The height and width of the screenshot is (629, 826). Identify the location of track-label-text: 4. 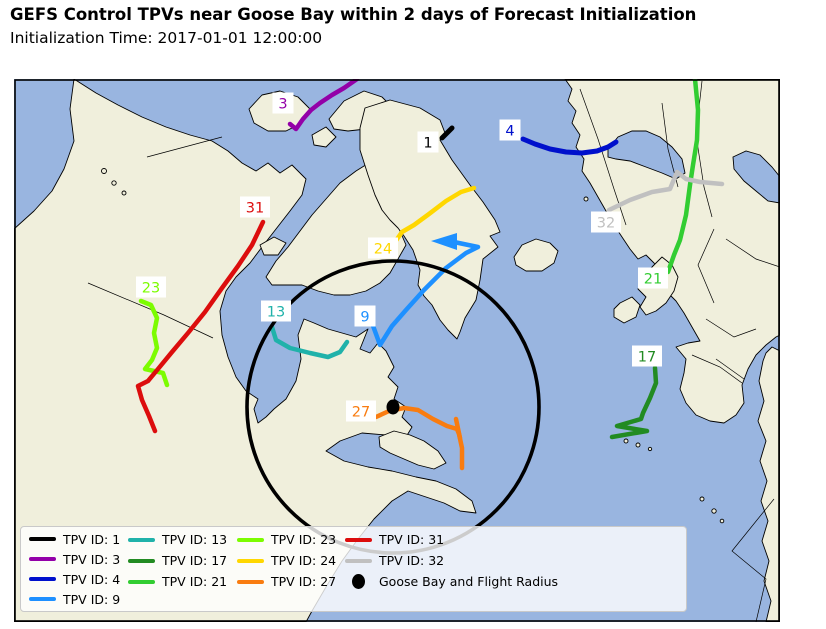
(509, 132).